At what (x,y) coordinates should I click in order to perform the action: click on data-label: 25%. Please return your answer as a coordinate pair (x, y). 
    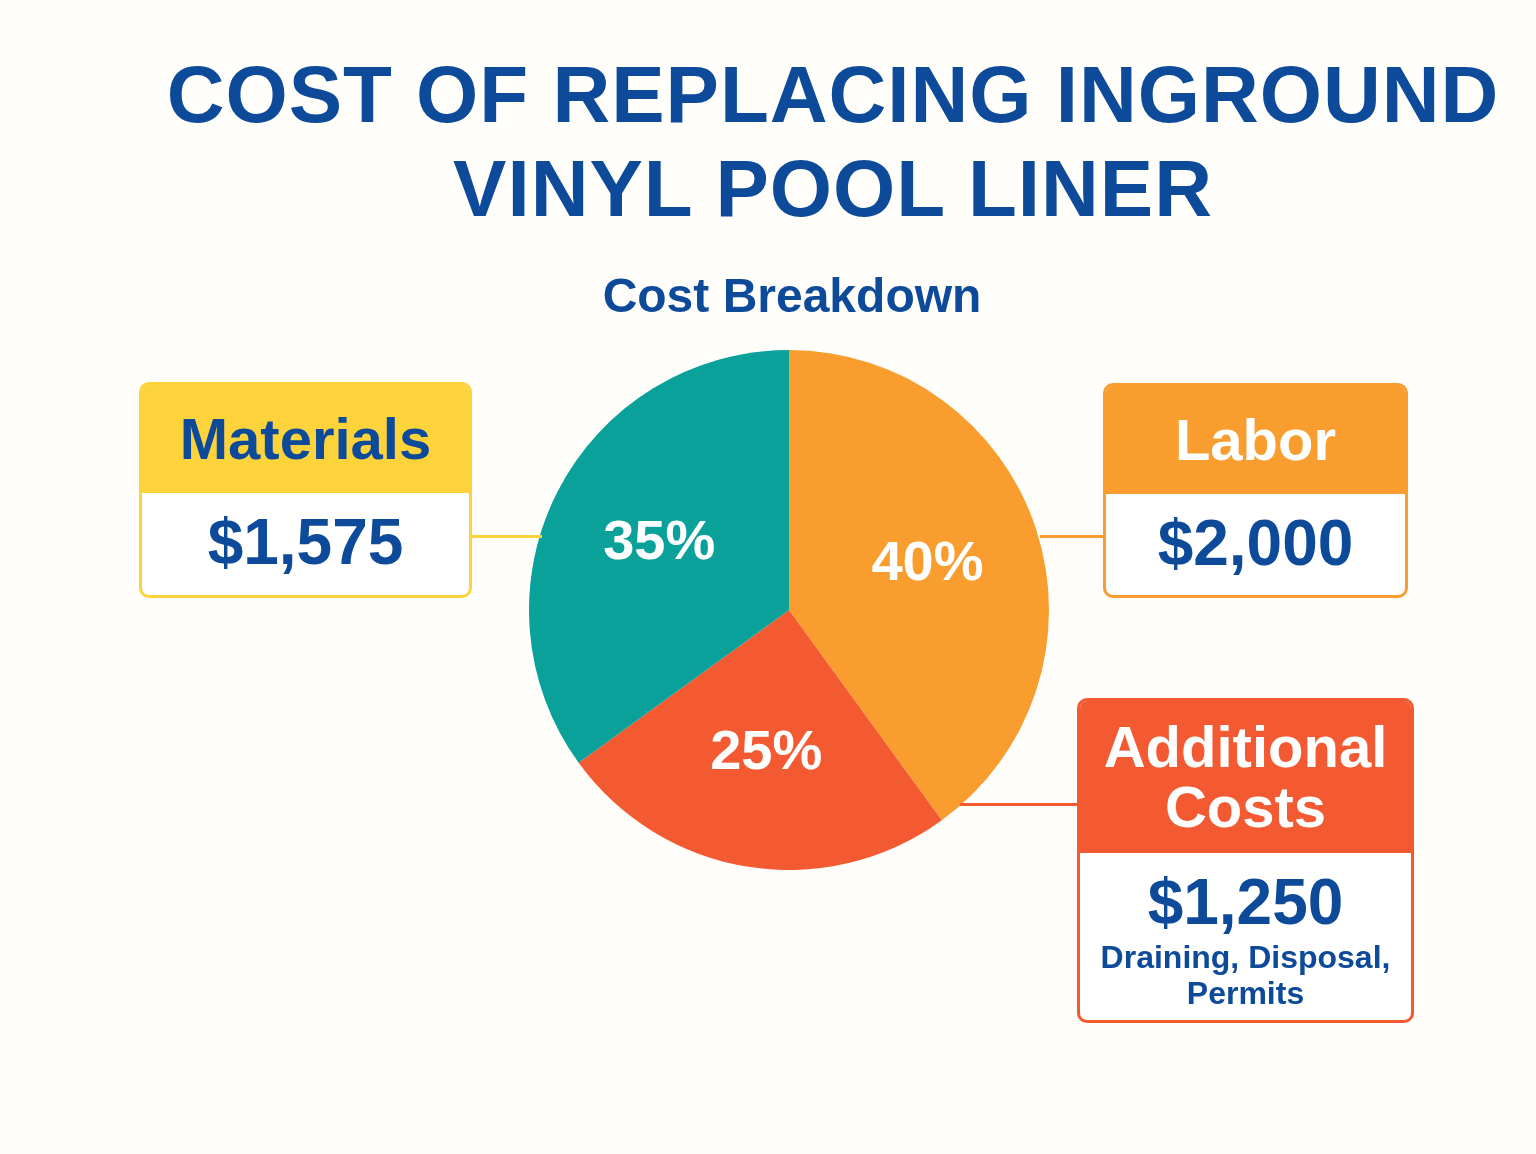
    Looking at the image, I should click on (766, 750).